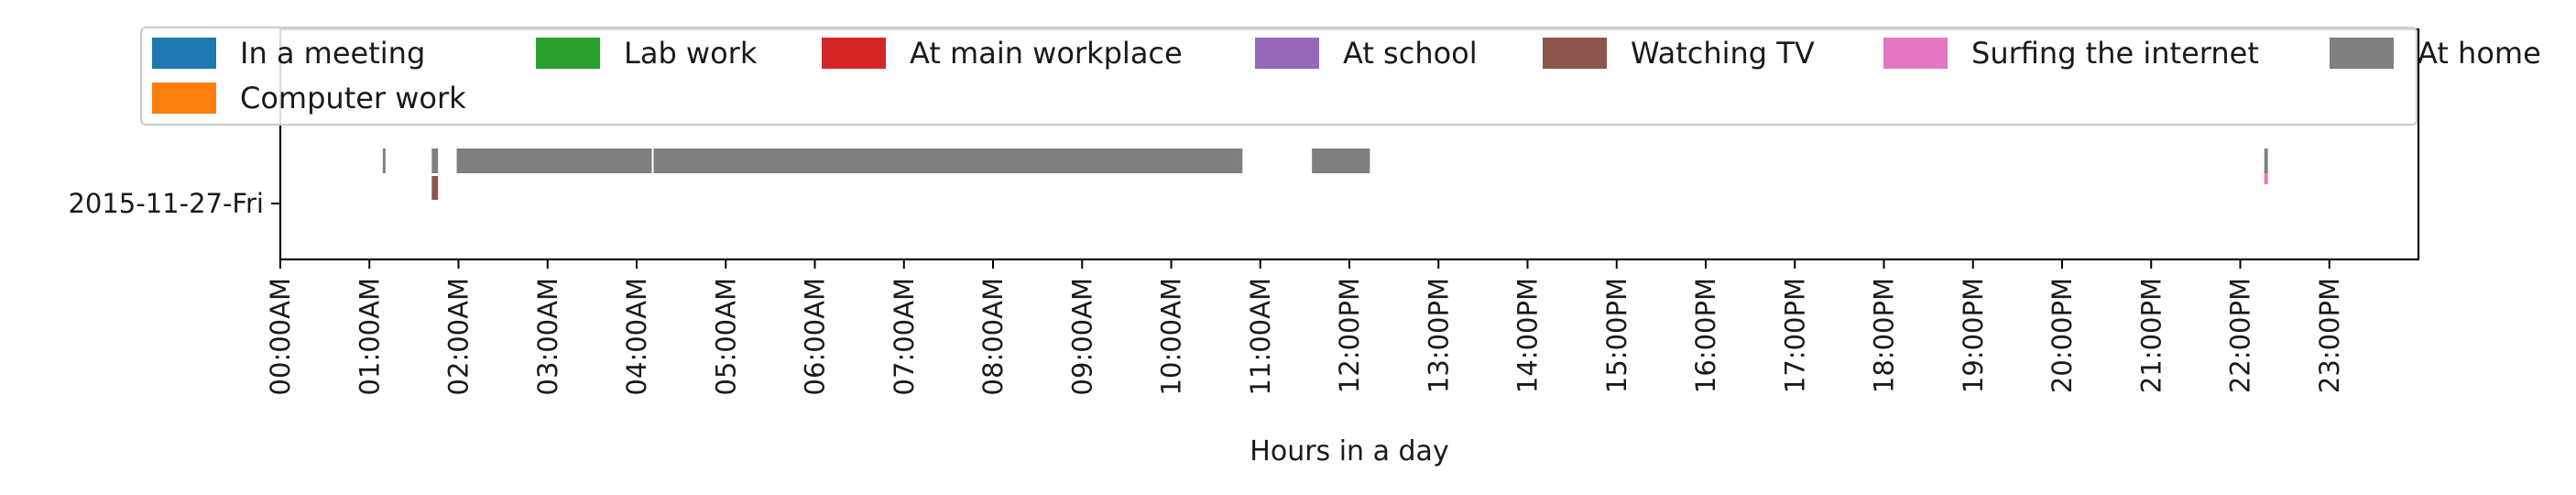 The height and width of the screenshot is (495, 2576). Describe the element at coordinates (1974, 335) in the screenshot. I see `x-tick-label: 19:00PM` at that location.